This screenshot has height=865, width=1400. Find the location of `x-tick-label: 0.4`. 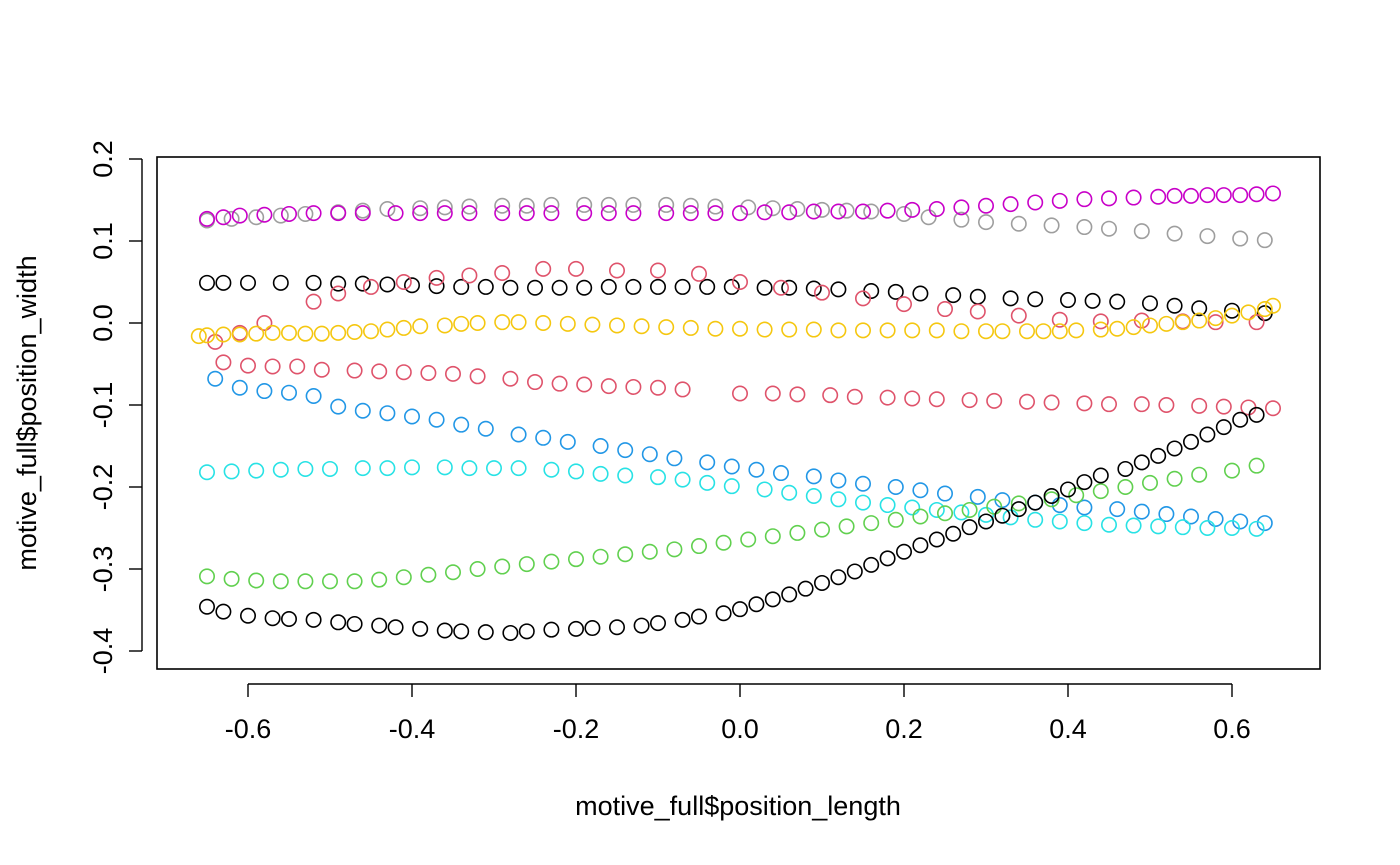

x-tick-label: 0.4 is located at coordinates (1068, 729).